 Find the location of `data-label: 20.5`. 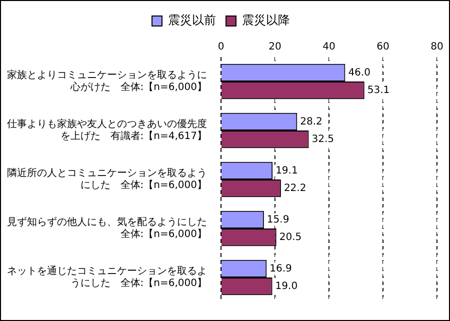

data-label: 20.5 is located at coordinates (290, 237).